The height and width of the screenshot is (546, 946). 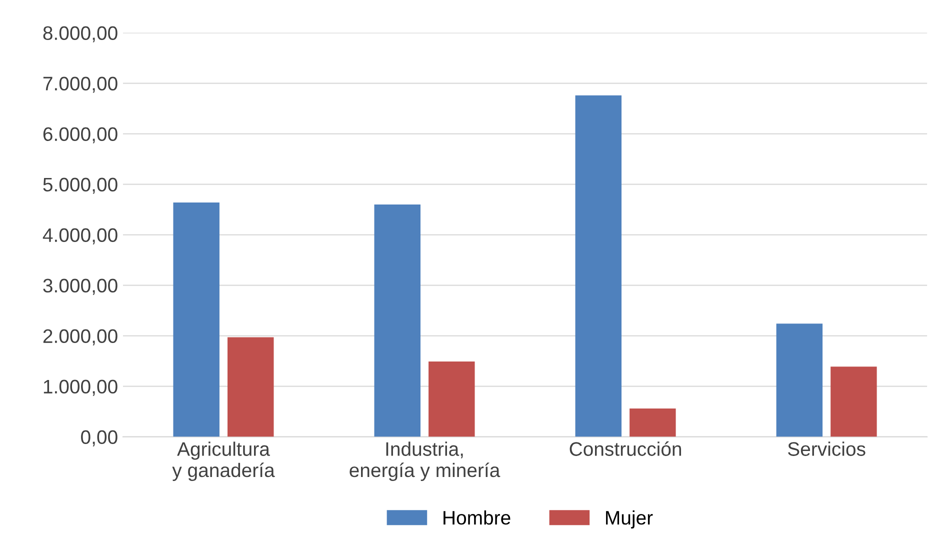 What do you see at coordinates (80, 286) in the screenshot?
I see `y-tick-label: 3.000,00` at bounding box center [80, 286].